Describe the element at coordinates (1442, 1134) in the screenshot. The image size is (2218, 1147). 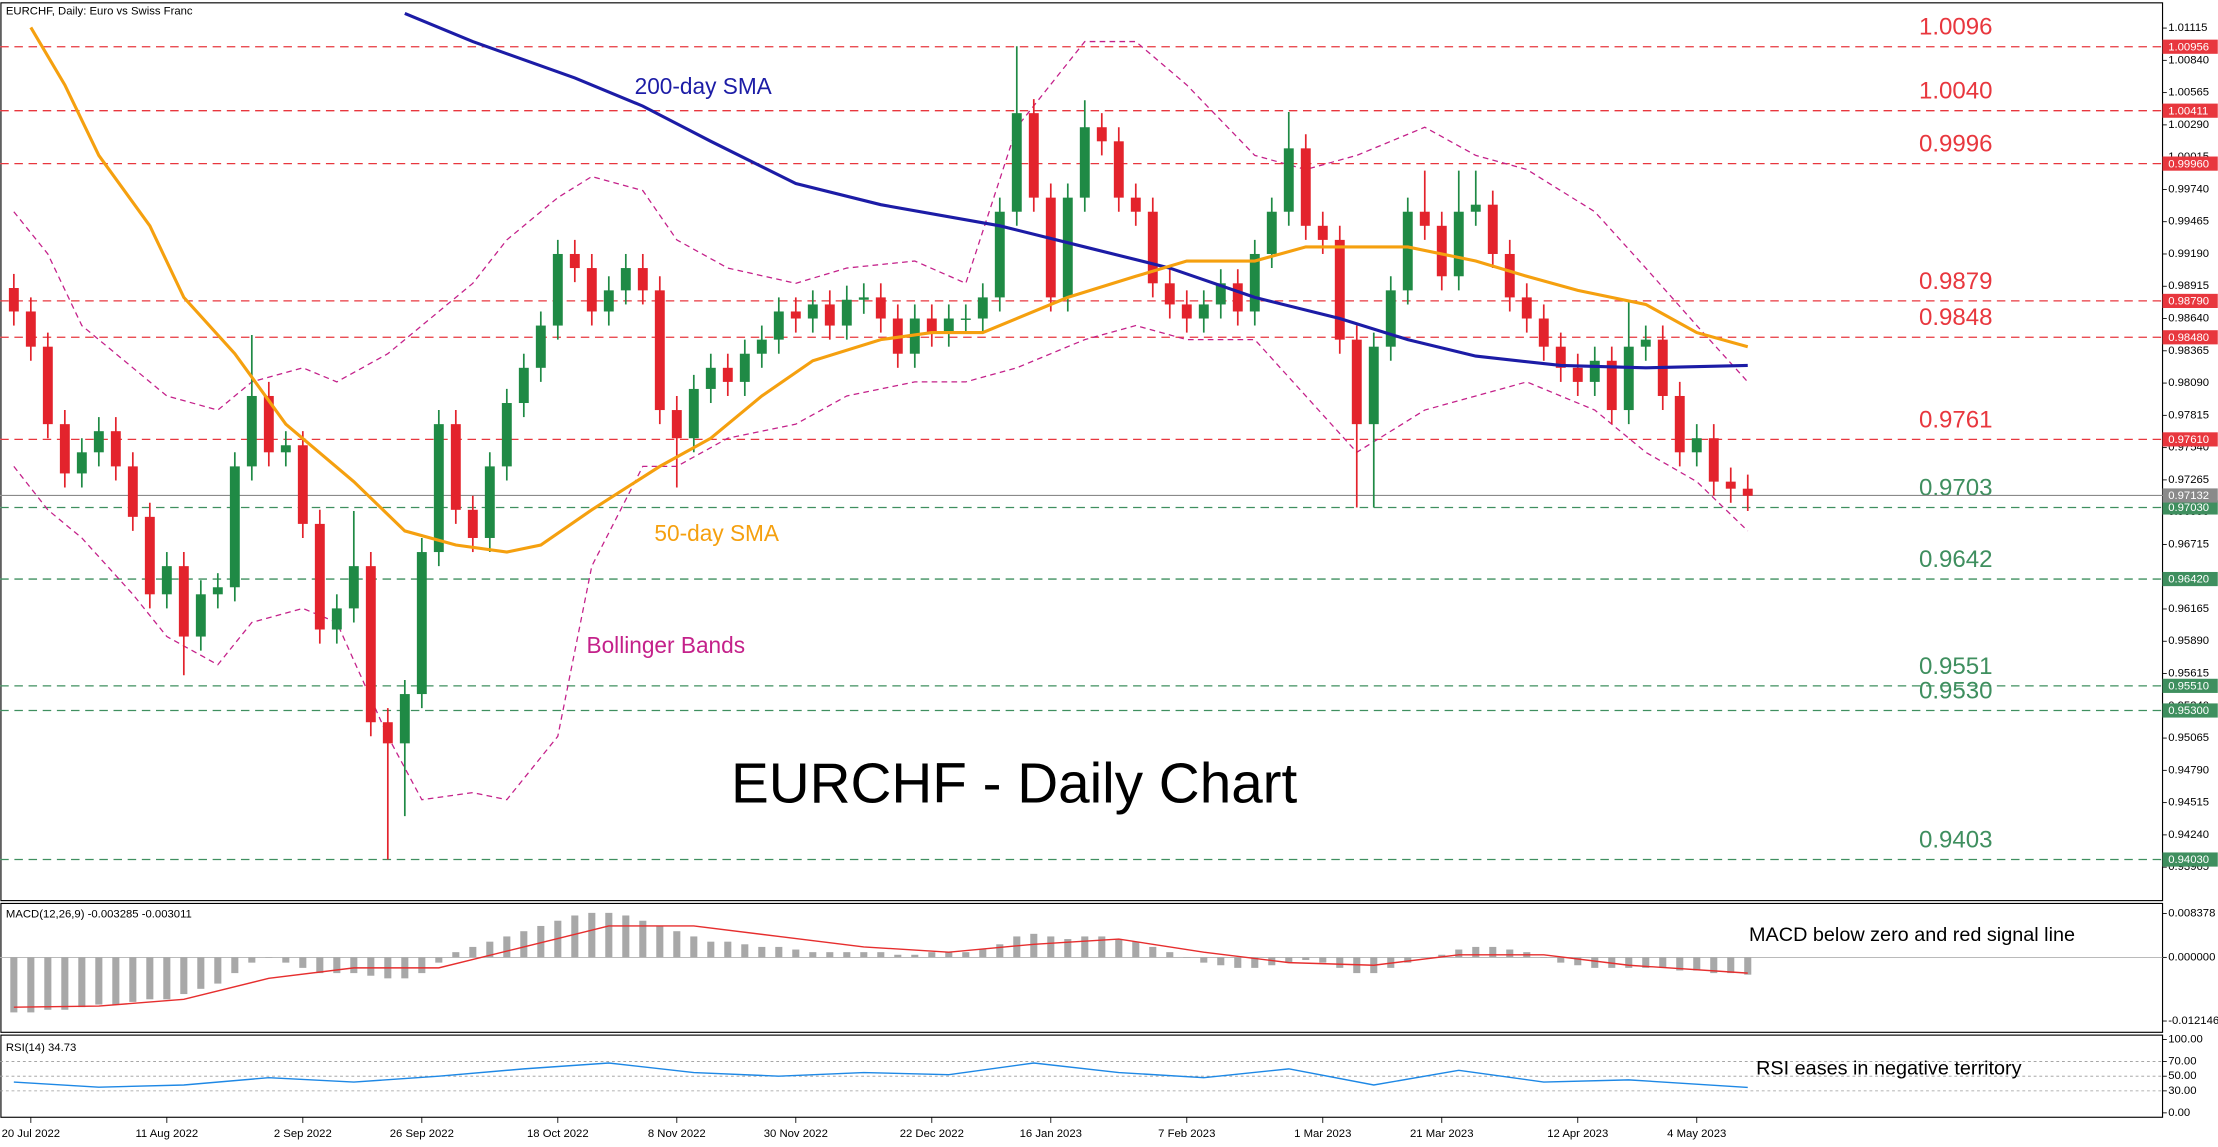
I see `x-tick-label: 21 Mar 2023` at that location.